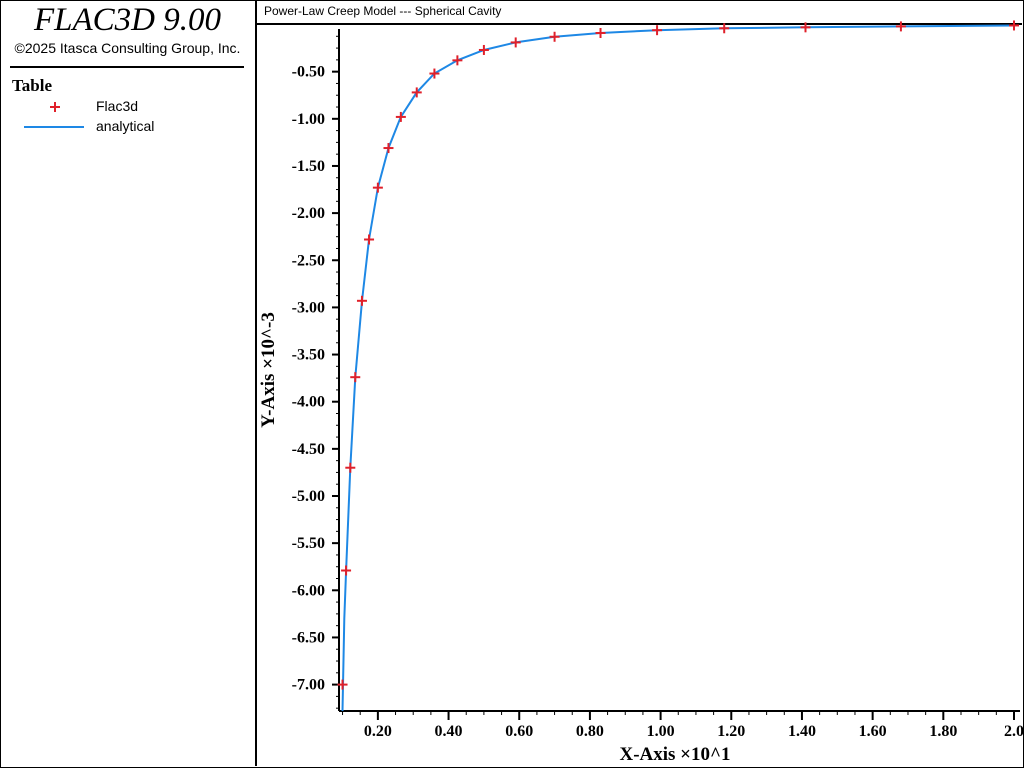  I want to click on x-tick-label: 2.0, so click(1014, 731).